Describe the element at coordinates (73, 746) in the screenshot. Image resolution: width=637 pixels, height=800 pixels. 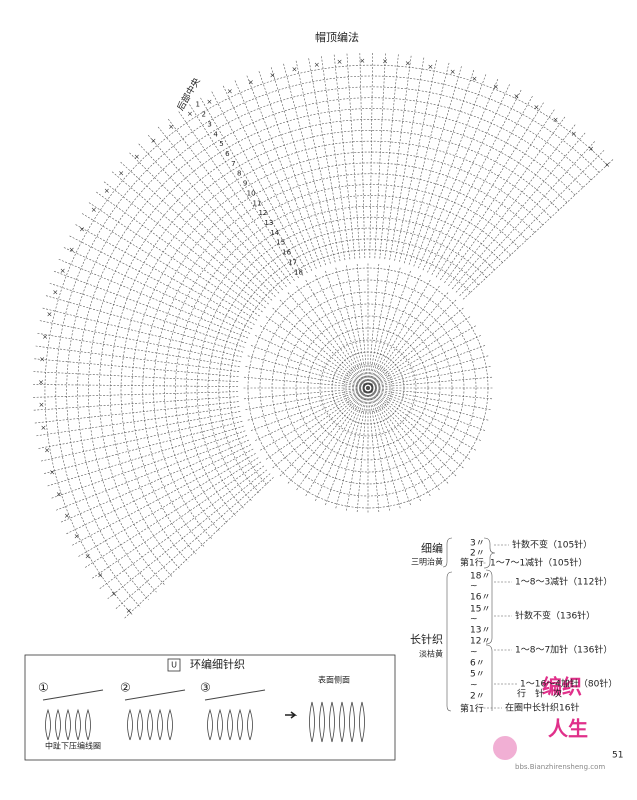
I see `caption: 中趾下压编线圈` at that location.